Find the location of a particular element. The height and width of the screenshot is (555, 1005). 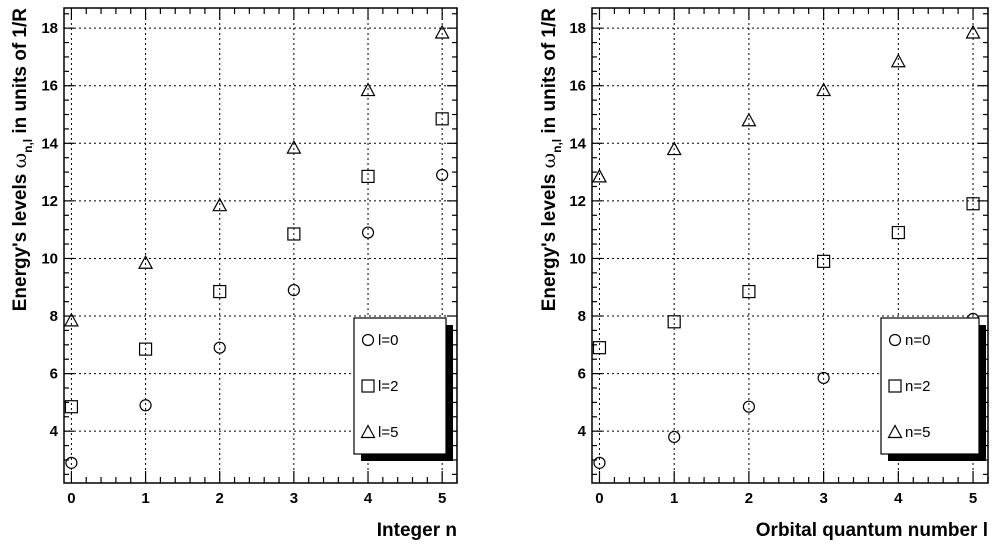

legend-entry-label: l=2 is located at coordinates (388, 386).